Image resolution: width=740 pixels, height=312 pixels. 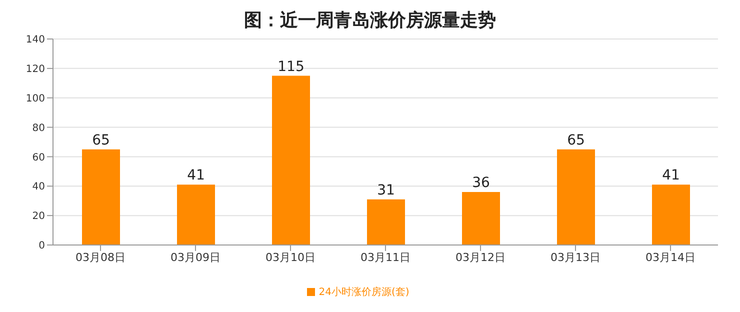 I want to click on legend-label: 24小时涨价房源(套), so click(x=364, y=292).